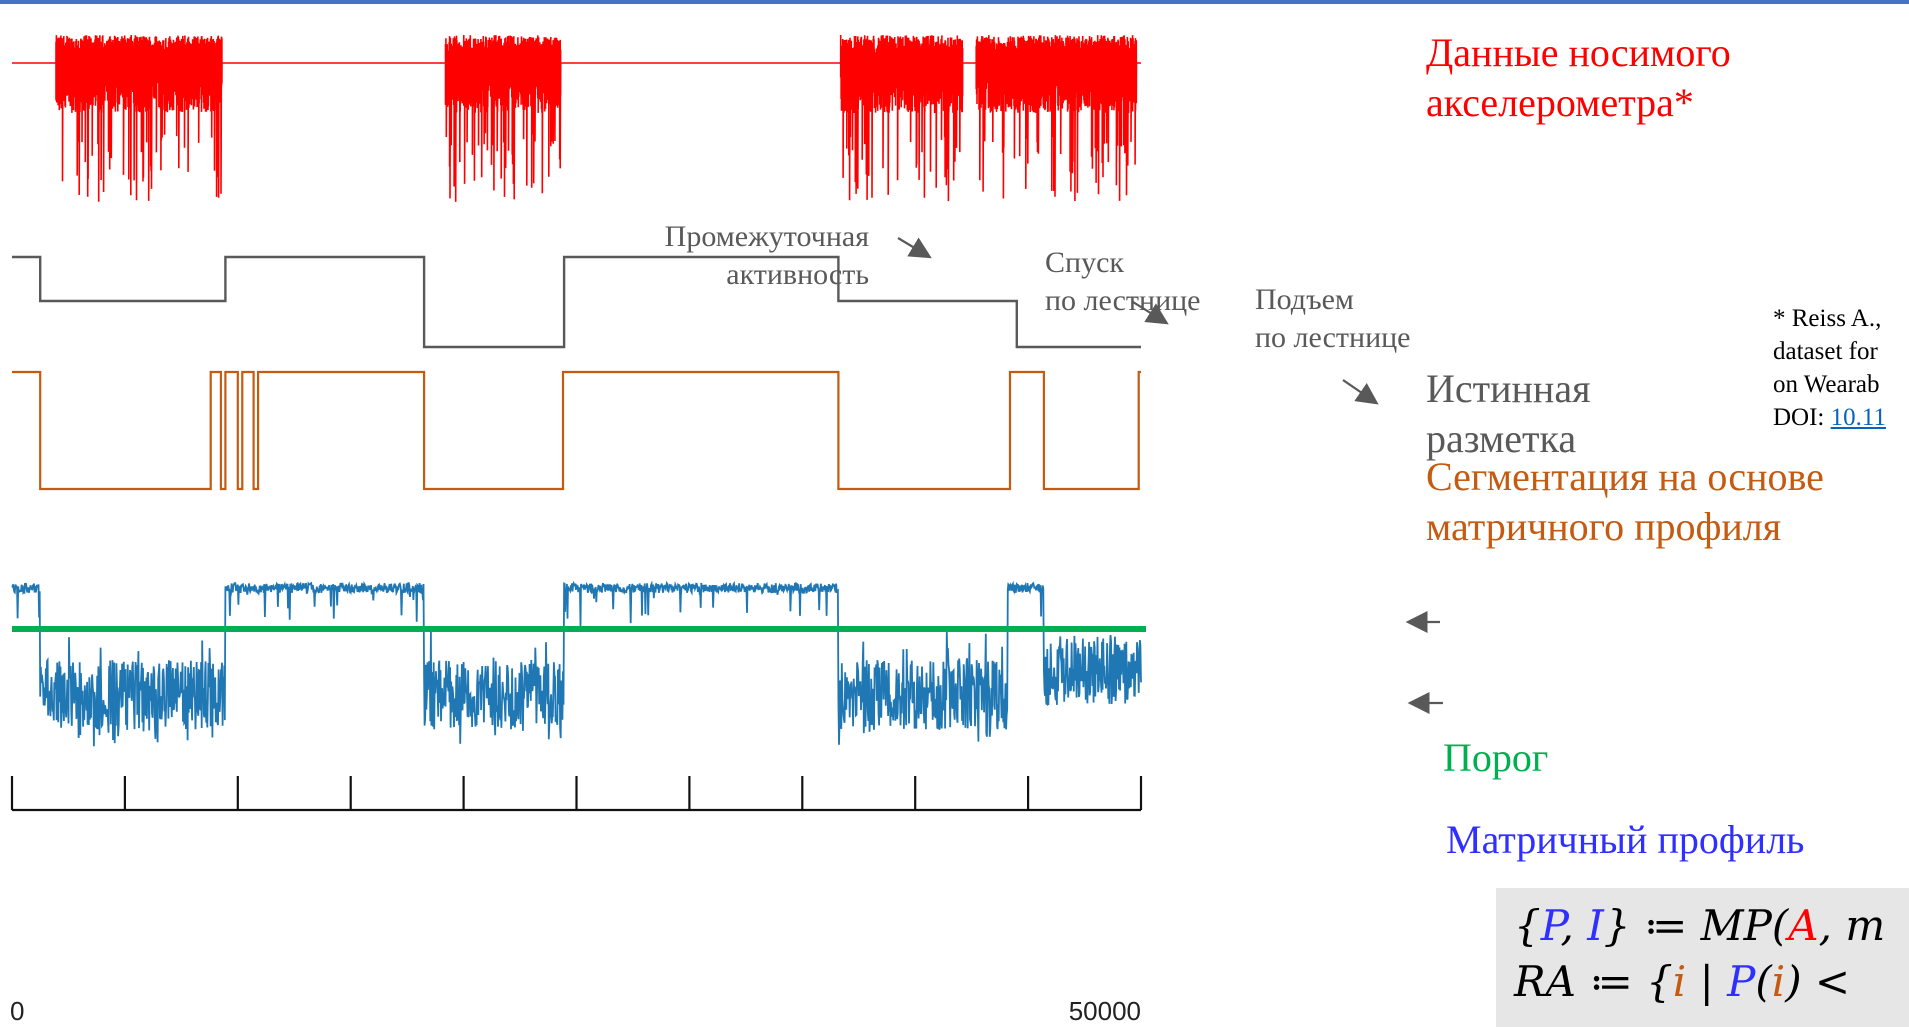 This screenshot has width=1909, height=1027. What do you see at coordinates (1508, 388) in the screenshot?
I see `ground-truth-line1: Истинная` at bounding box center [1508, 388].